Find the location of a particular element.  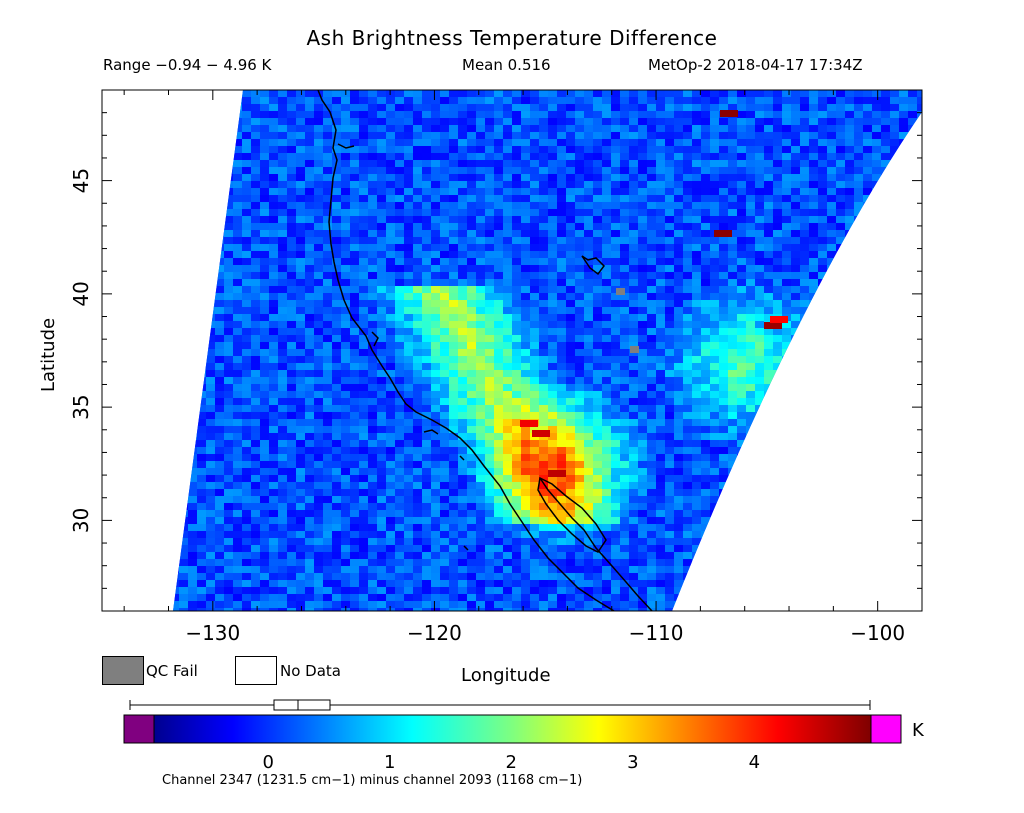

no-data-swatch is located at coordinates (256, 670).